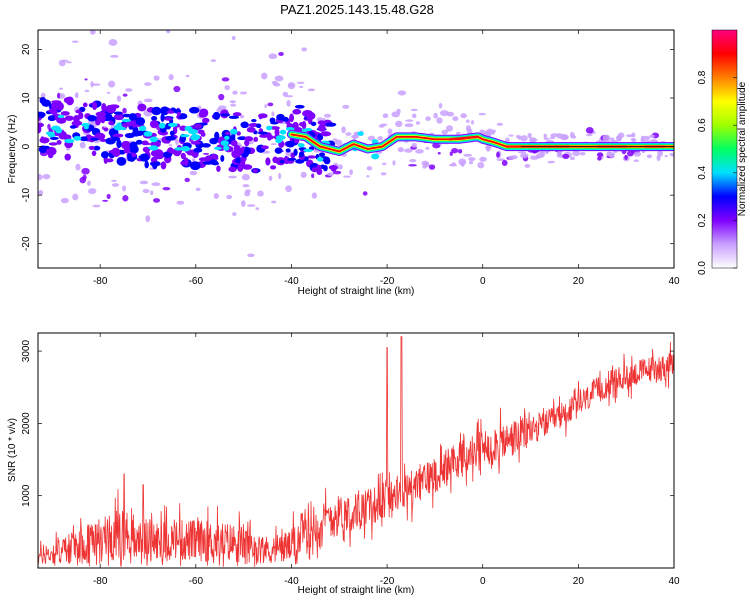  What do you see at coordinates (26, 146) in the screenshot?
I see `y-tick-label: 0` at bounding box center [26, 146].